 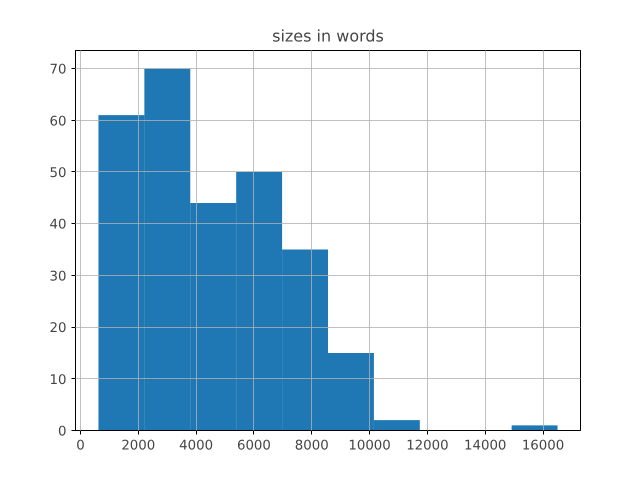 What do you see at coordinates (62, 432) in the screenshot?
I see `y-tick-label: 0` at bounding box center [62, 432].